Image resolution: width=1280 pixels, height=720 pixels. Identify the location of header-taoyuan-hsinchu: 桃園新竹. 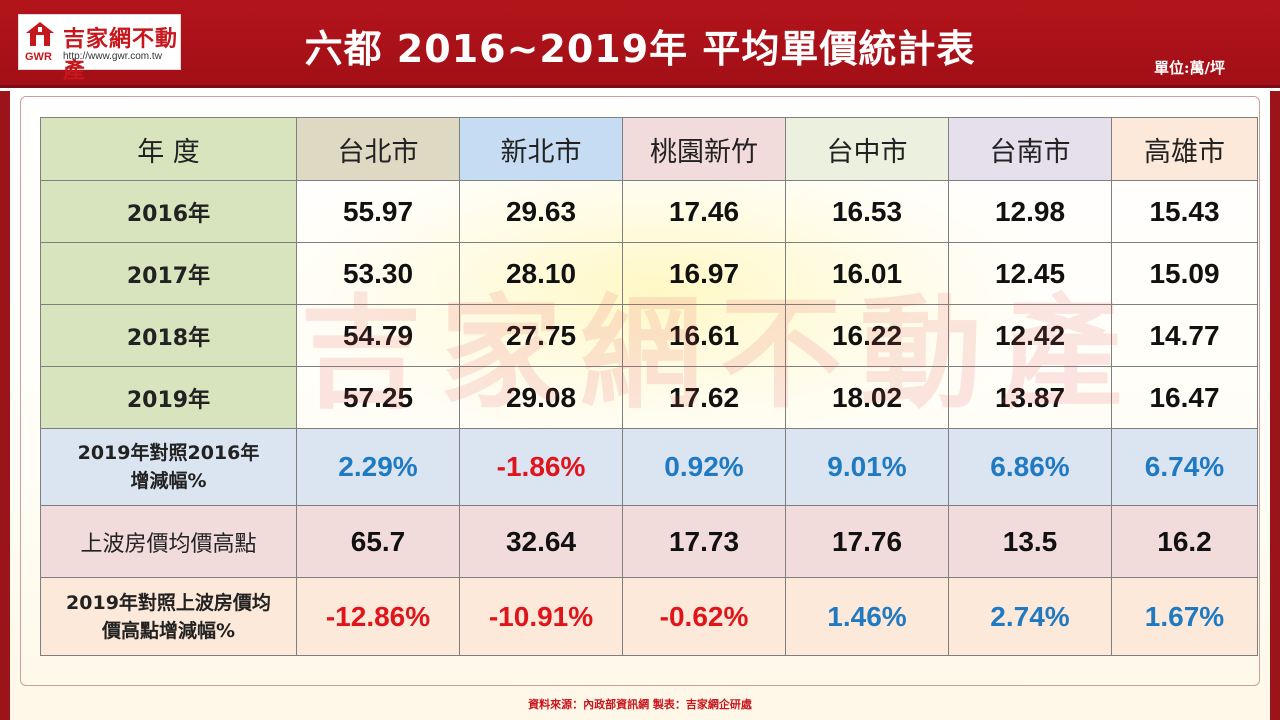
(704, 149).